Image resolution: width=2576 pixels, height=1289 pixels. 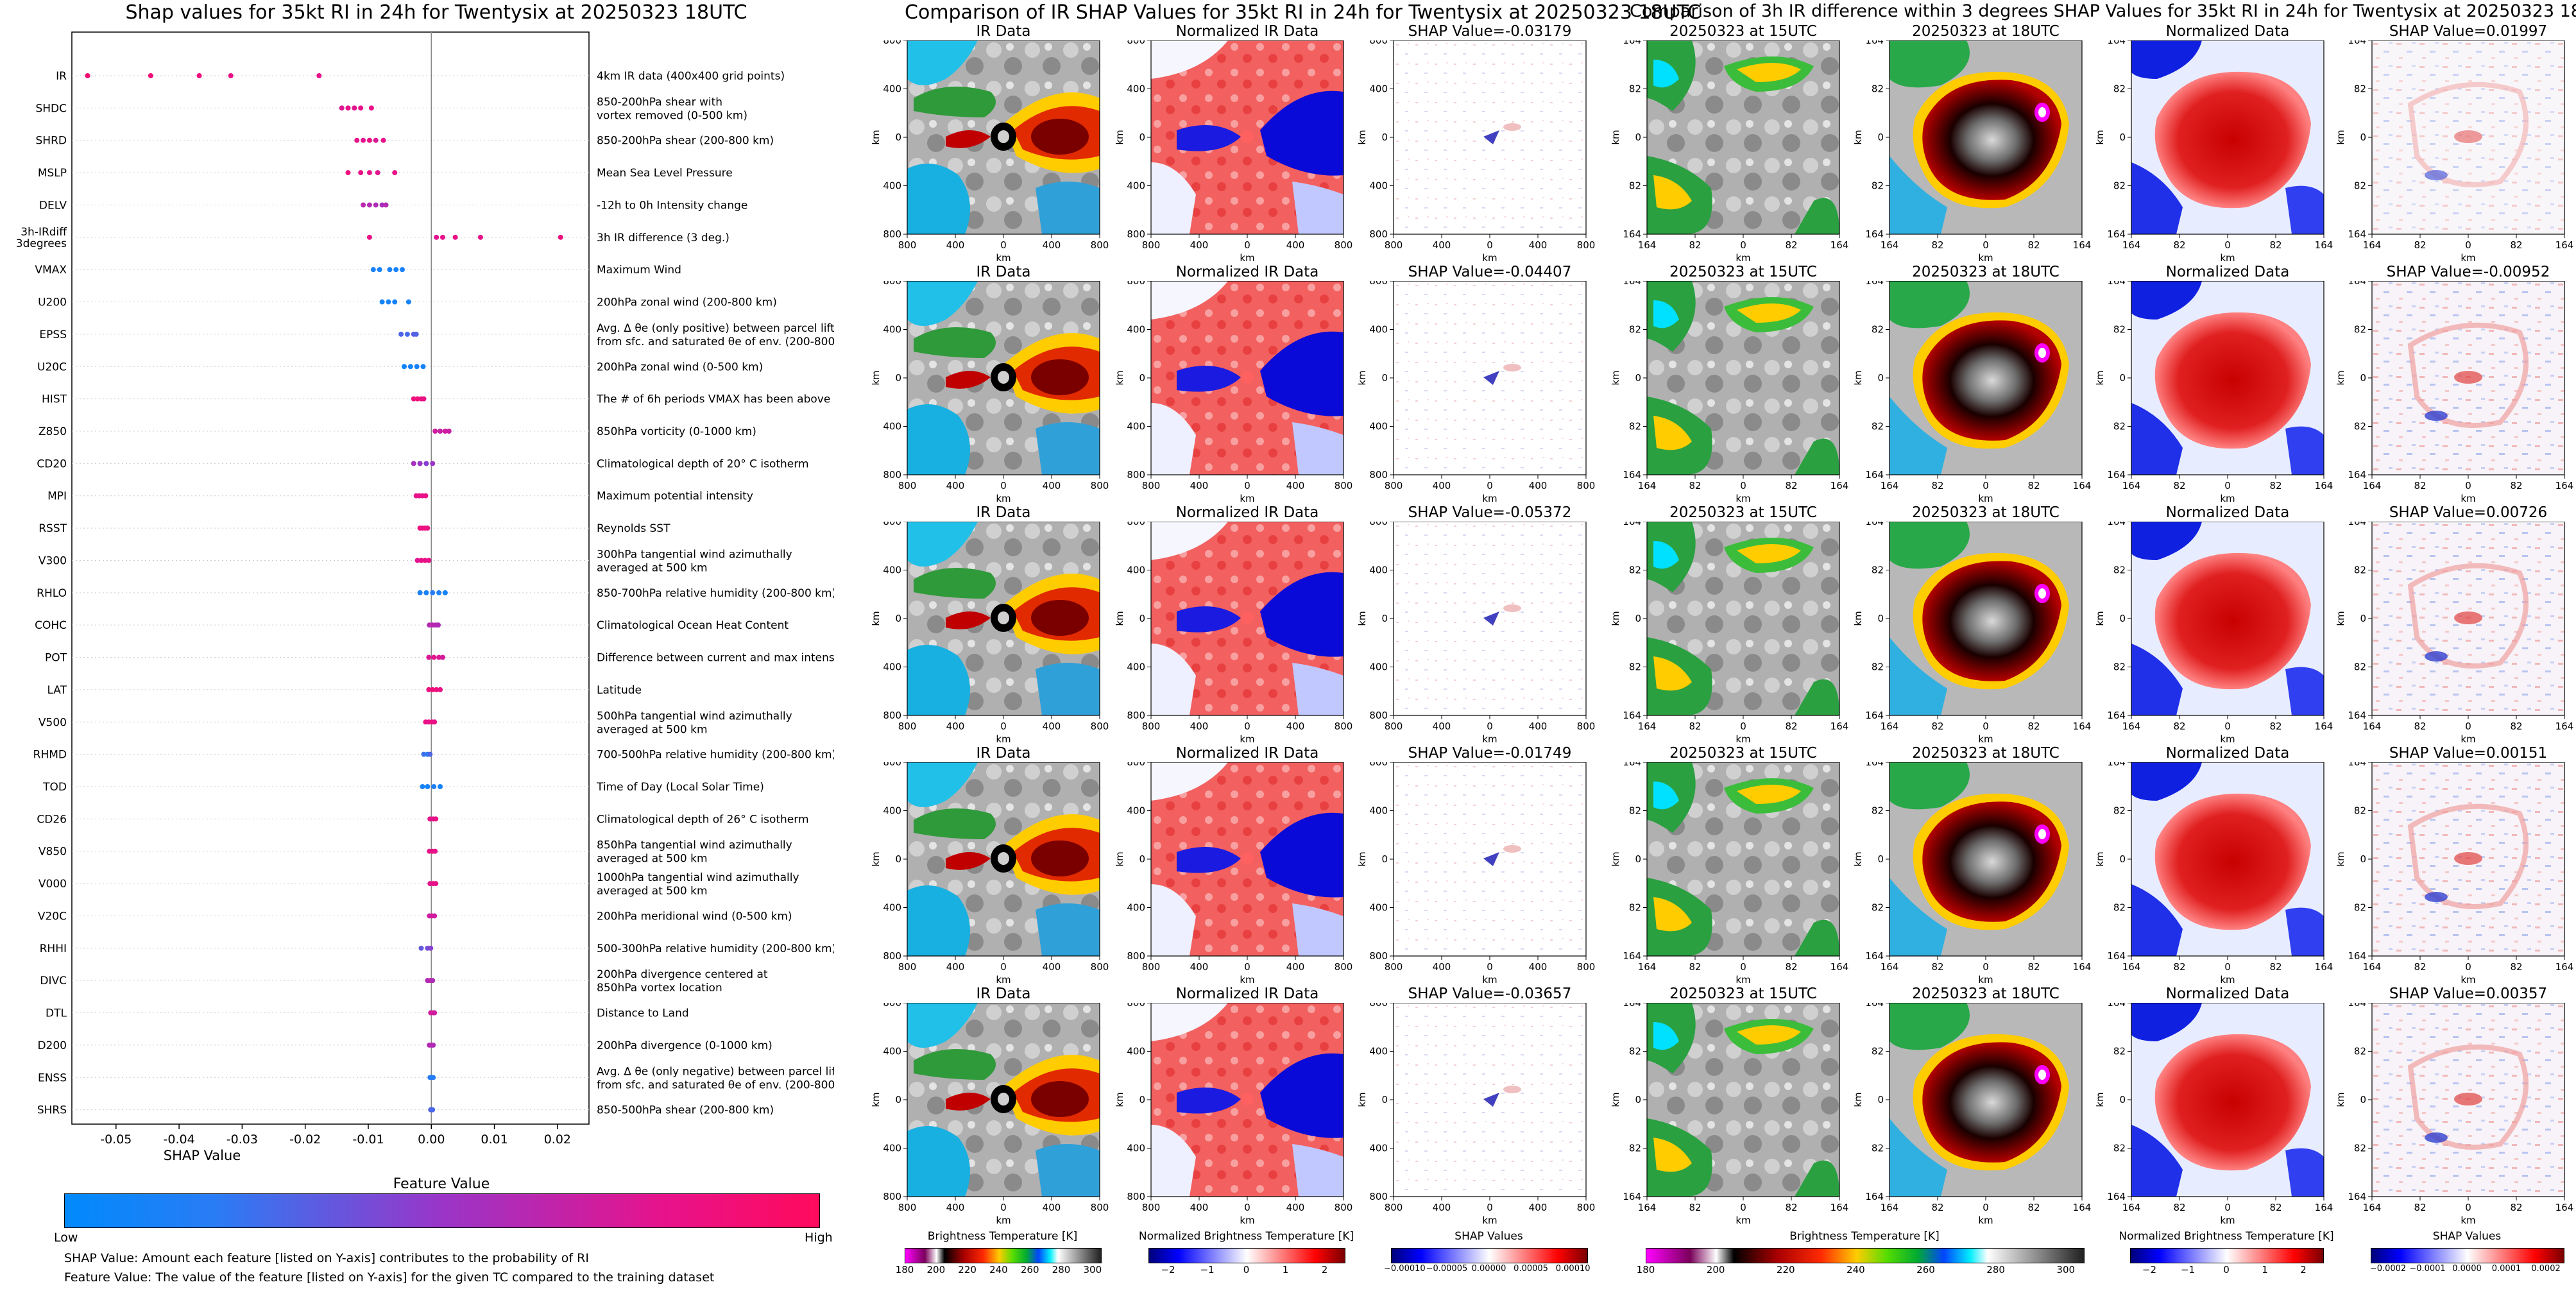 I want to click on panel-title: 20250323 at 15UTC, so click(x=1743, y=512).